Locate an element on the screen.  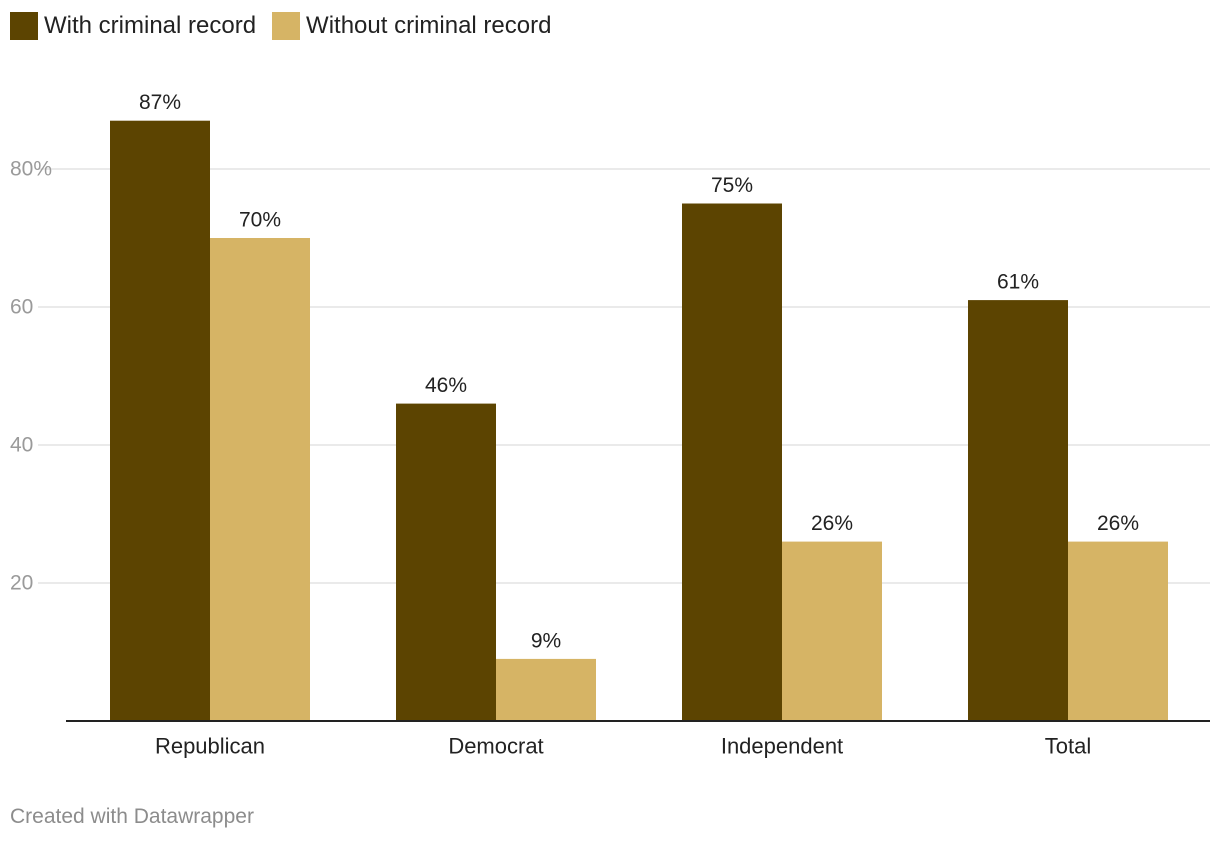
value-label-republican-without: 70% is located at coordinates (260, 220).